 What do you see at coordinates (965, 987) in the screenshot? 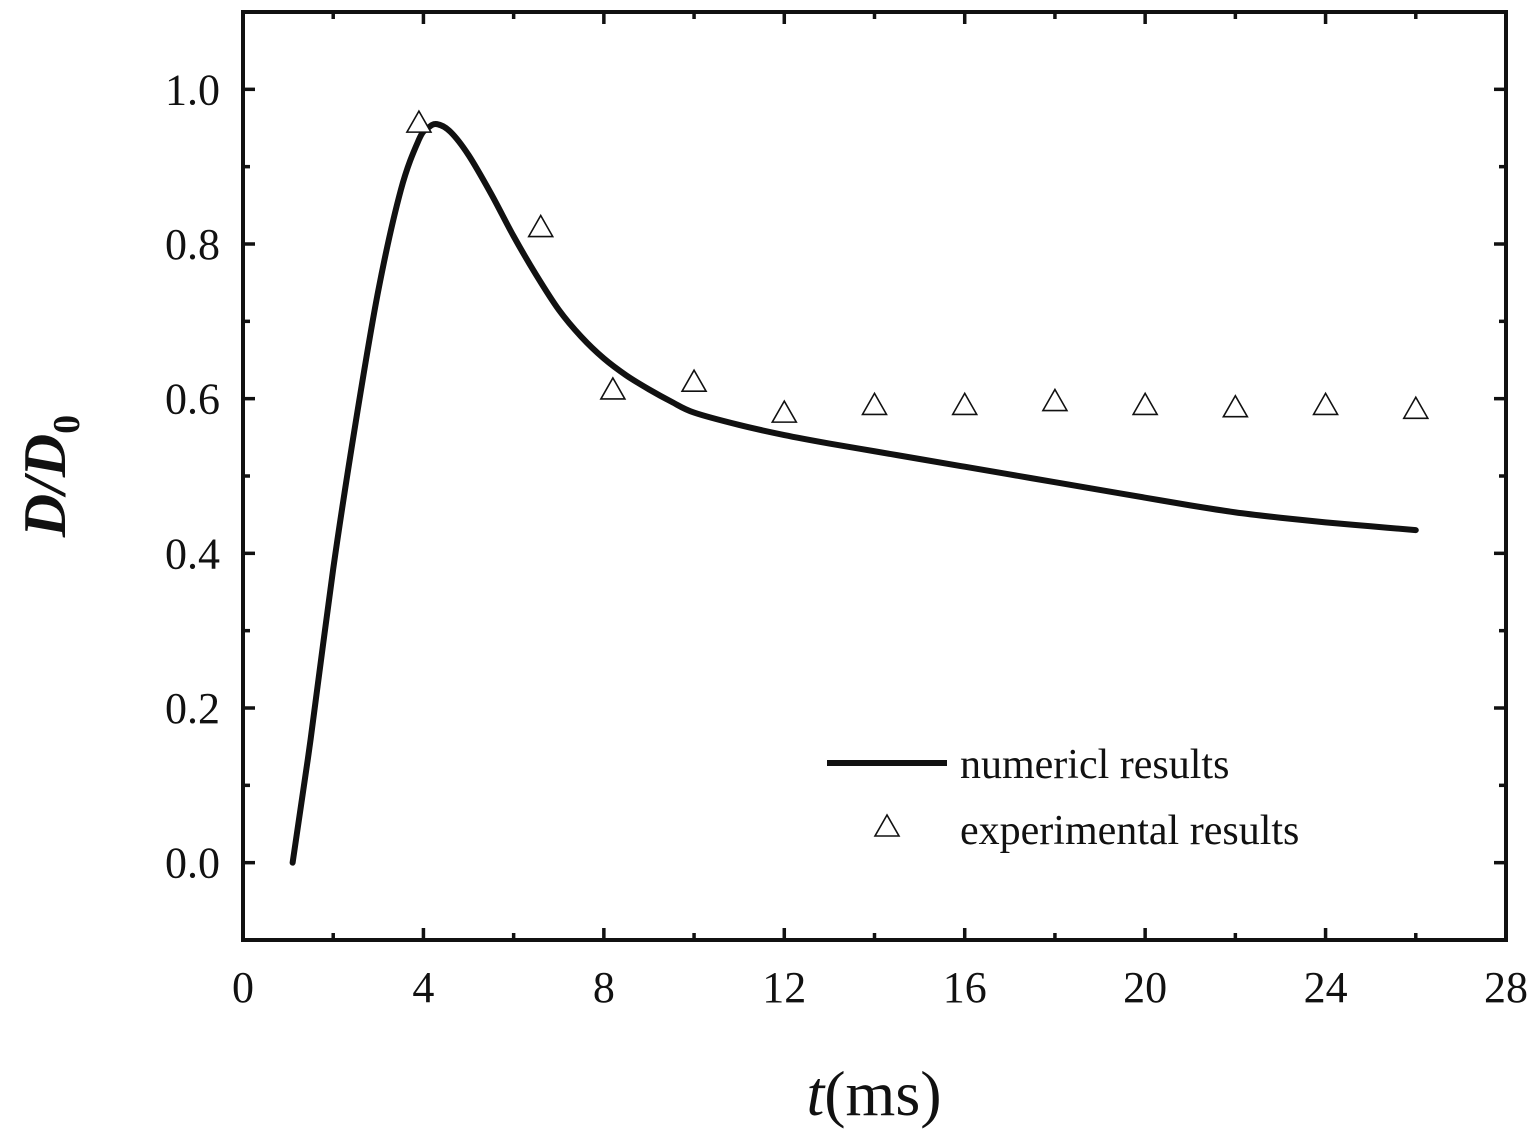
I see `x-tick-label: 16` at bounding box center [965, 987].